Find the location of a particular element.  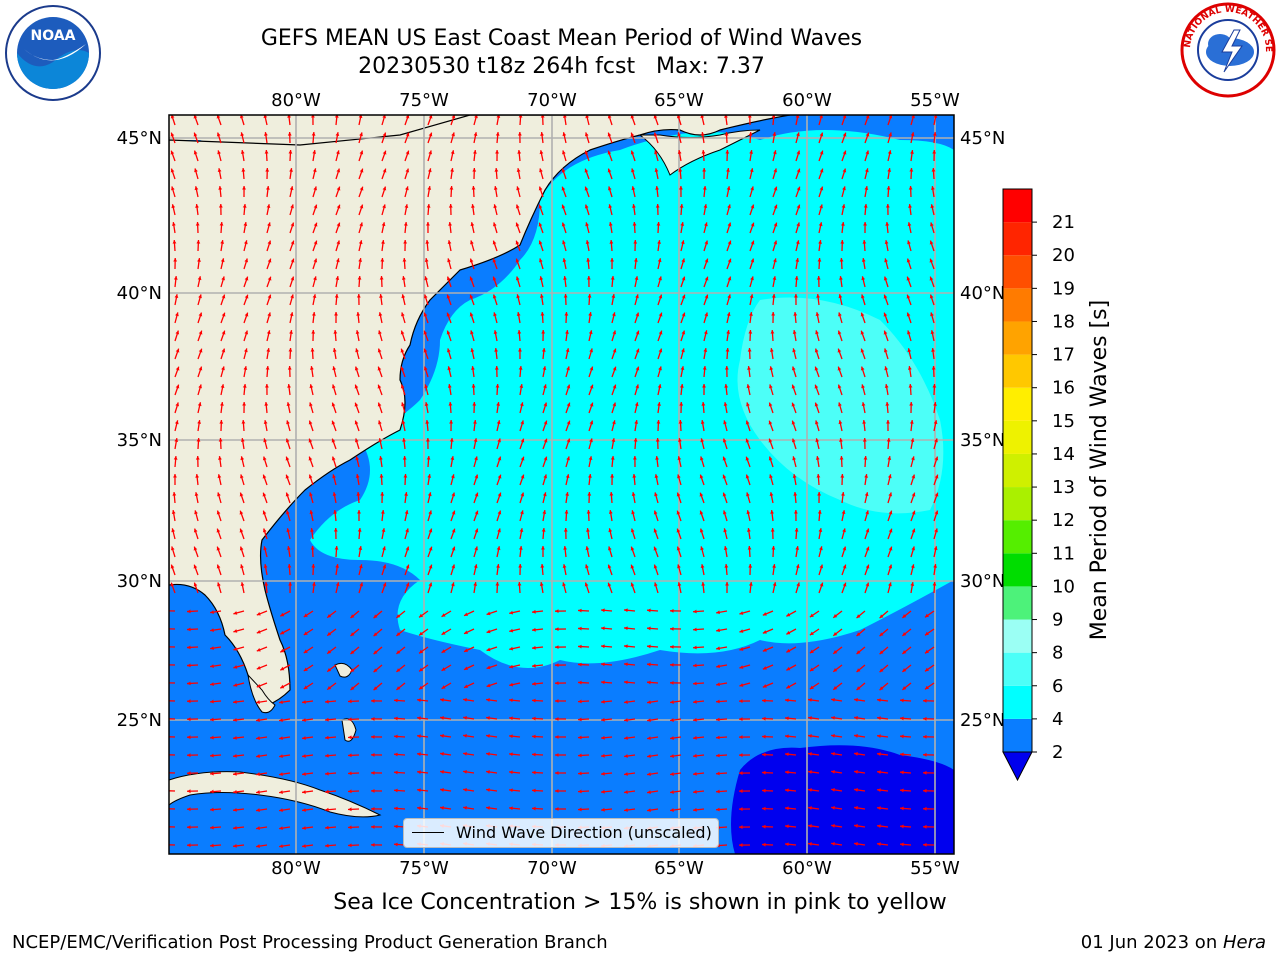

colorbar-tick-label: 6 is located at coordinates (1057, 686).